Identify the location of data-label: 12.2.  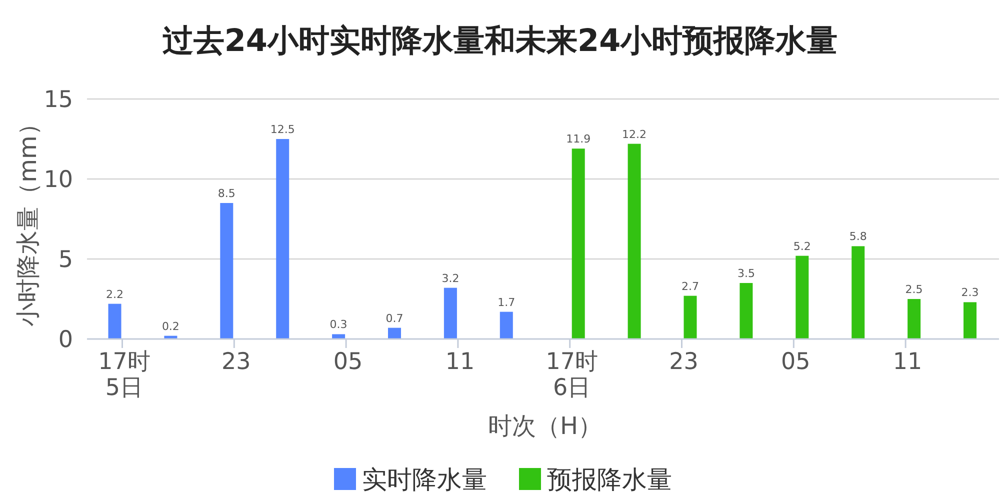
(634, 134).